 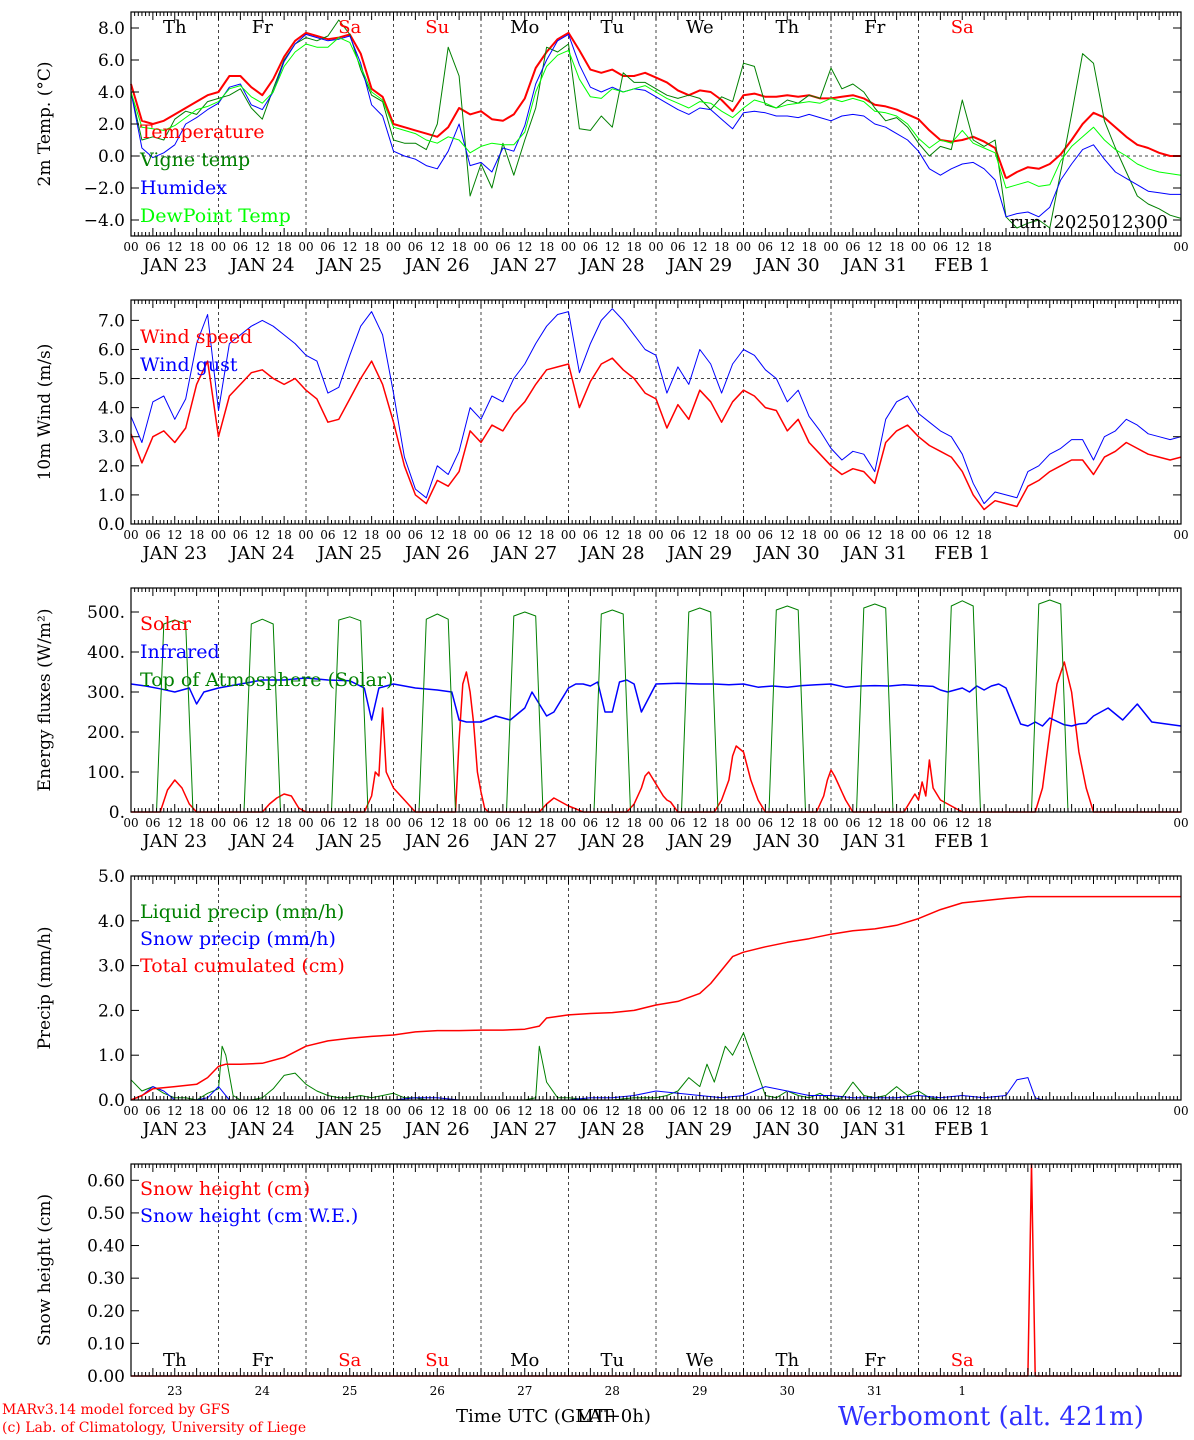 What do you see at coordinates (437, 1360) in the screenshot?
I see `weekday-label: Su` at bounding box center [437, 1360].